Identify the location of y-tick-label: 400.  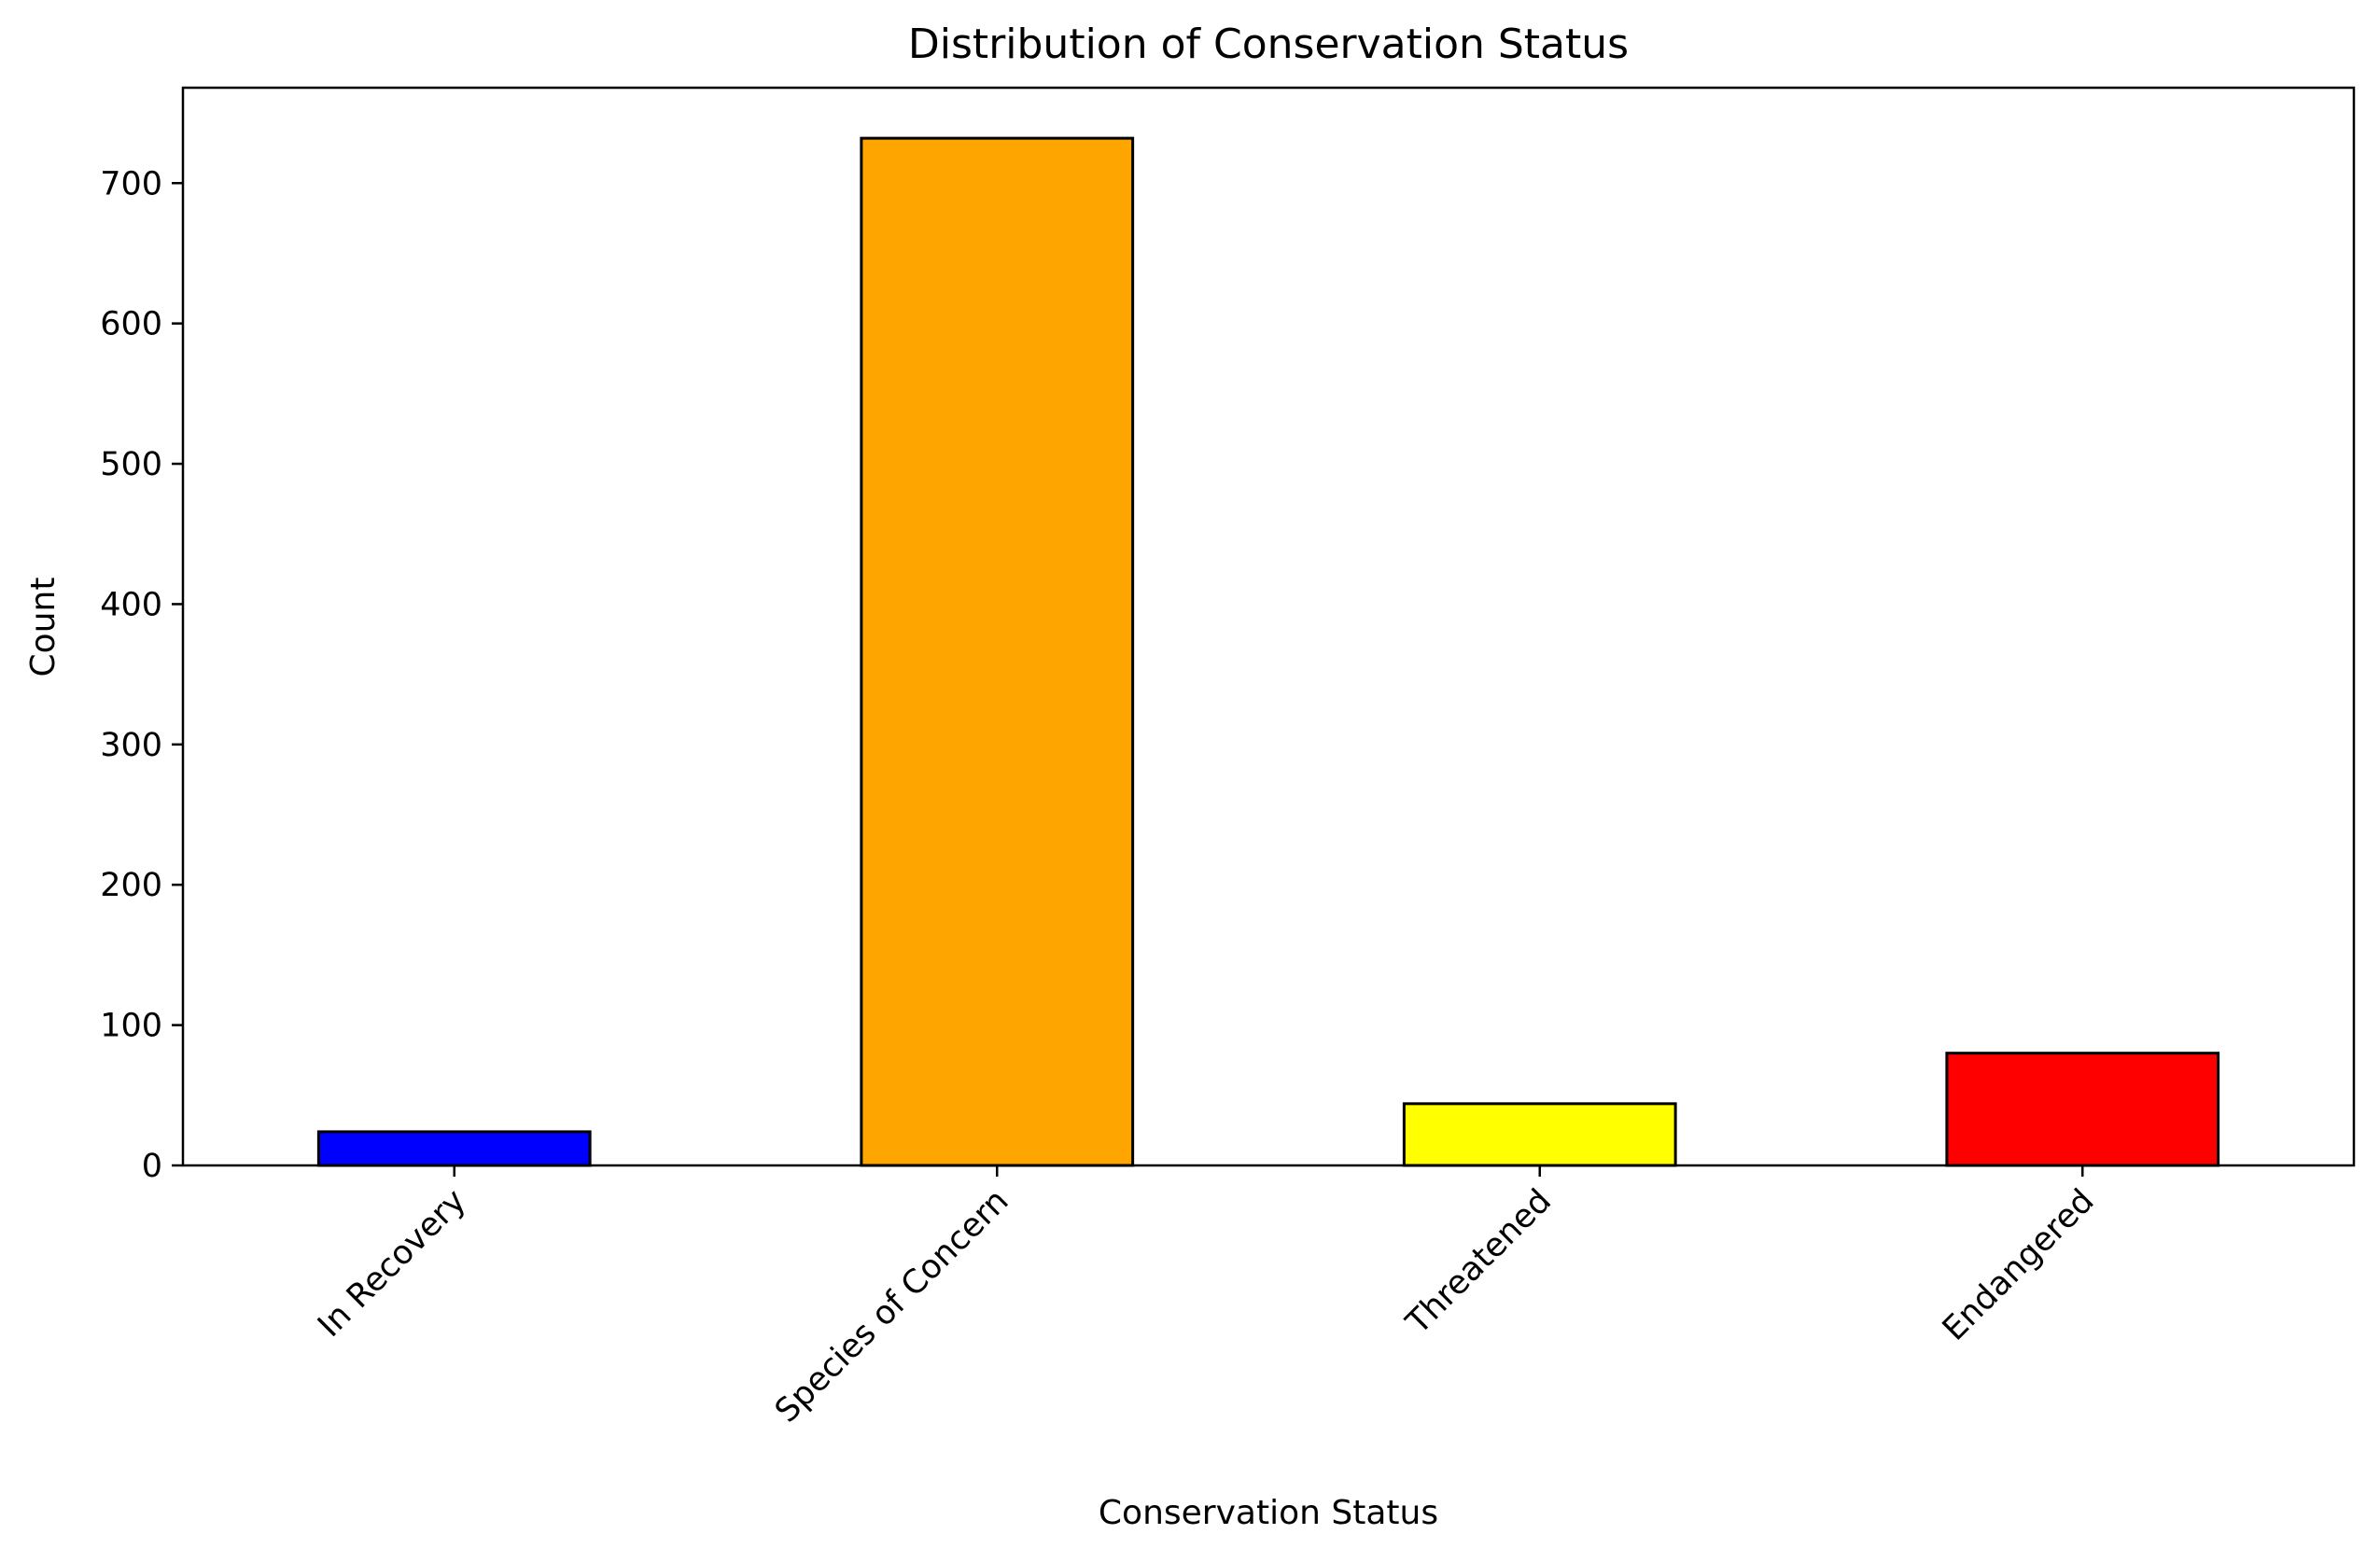
(131, 604).